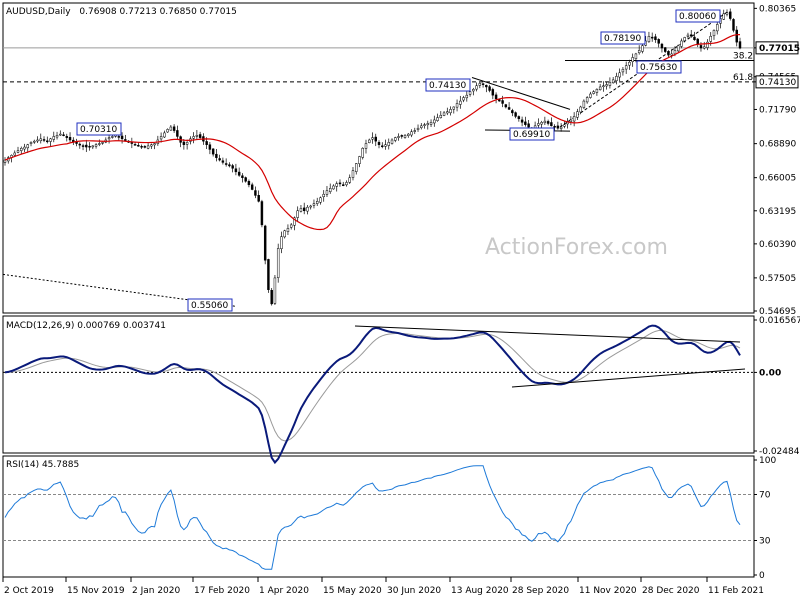  I want to click on annotation-text: 0.75630, so click(658, 68).